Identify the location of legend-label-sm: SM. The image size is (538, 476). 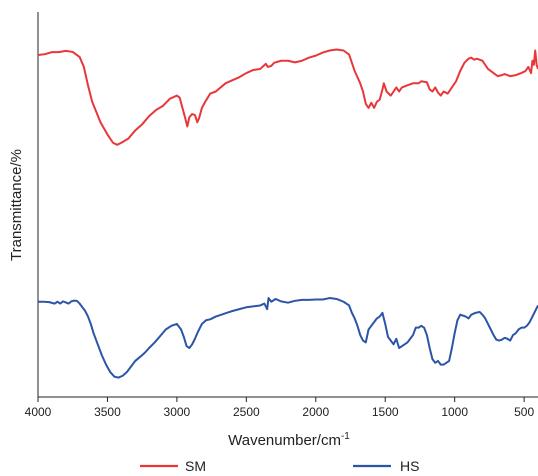
(195, 466).